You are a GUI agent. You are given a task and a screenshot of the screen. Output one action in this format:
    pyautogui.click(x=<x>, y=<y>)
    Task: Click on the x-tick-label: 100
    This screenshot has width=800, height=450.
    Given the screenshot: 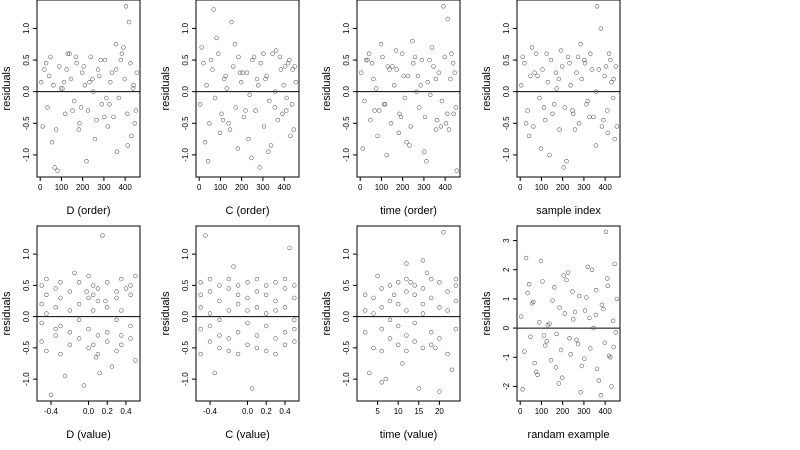 What is the action you would take?
    pyautogui.click(x=382, y=187)
    